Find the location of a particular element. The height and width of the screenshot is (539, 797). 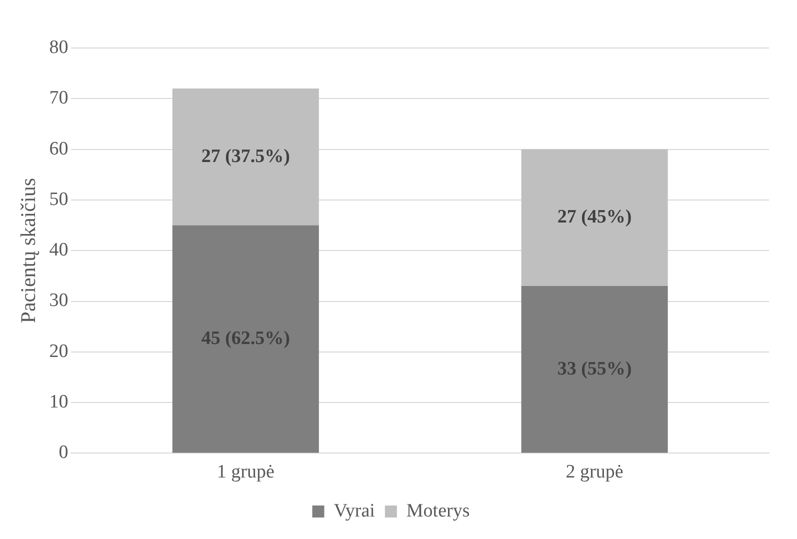

y-tick-label: 60 is located at coordinates (58, 149).